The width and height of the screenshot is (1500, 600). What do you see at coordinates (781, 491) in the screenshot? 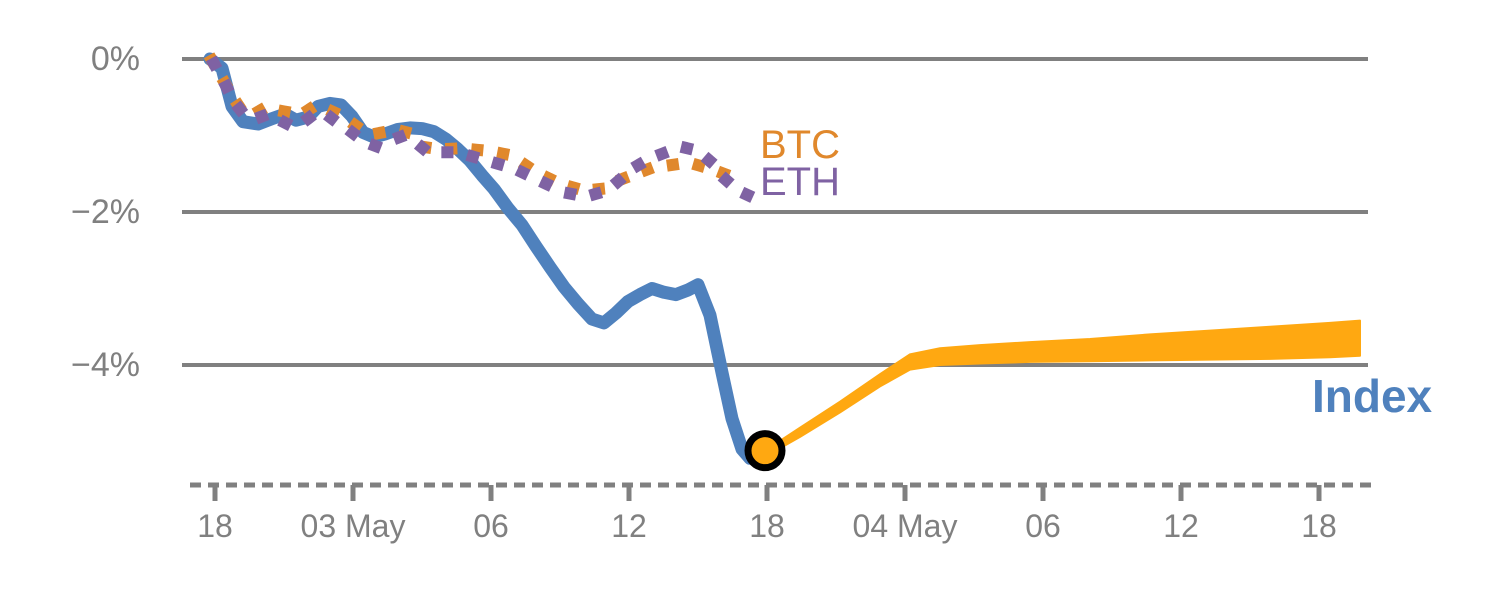
I see `x-axis-group` at bounding box center [781, 491].